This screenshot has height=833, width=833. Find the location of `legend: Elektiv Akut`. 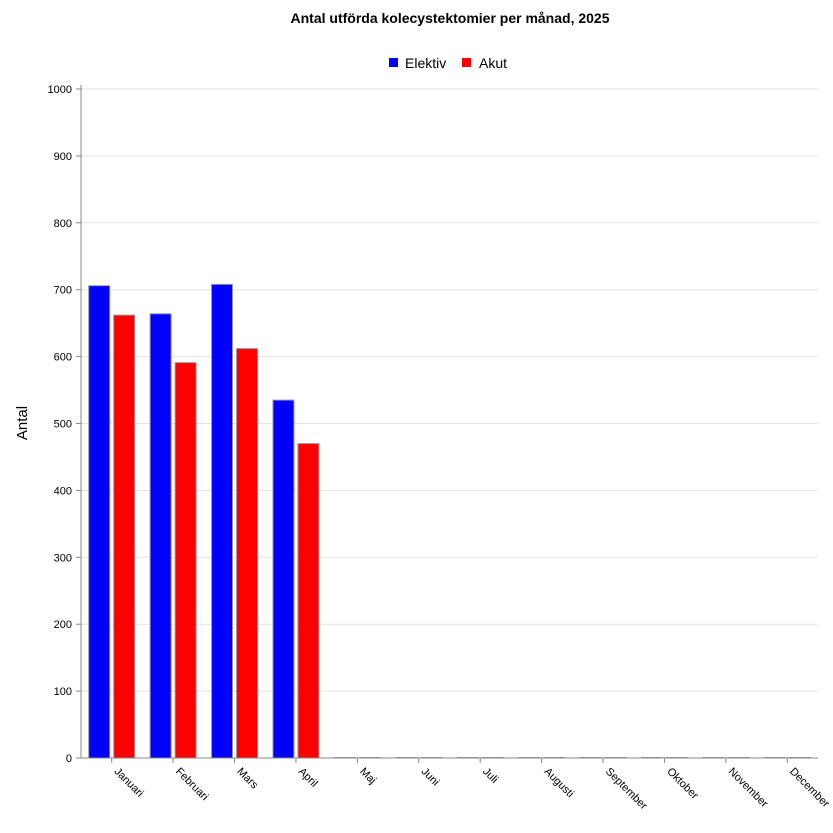

legend: Elektiv Akut is located at coordinates (448, 63).